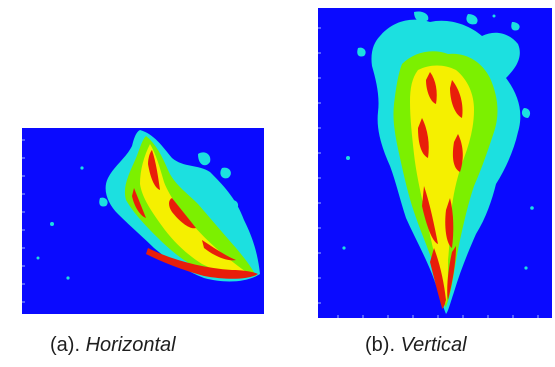  I want to click on caption-vertical: (b). Vertical, so click(416, 345).